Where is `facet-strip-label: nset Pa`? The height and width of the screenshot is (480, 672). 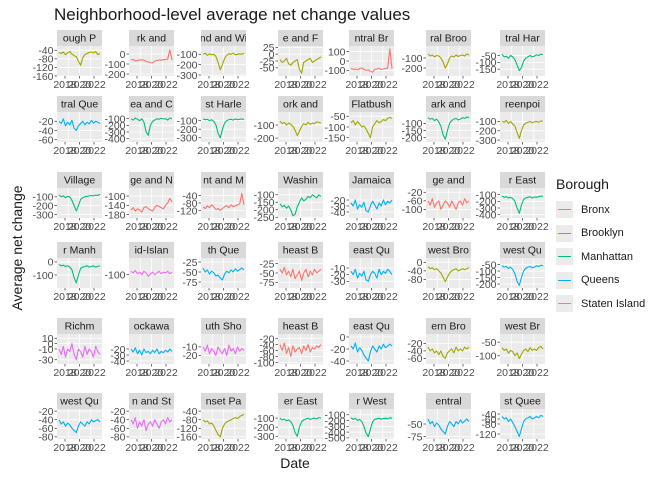 facet-strip-label: nset Pa is located at coordinates (224, 402).